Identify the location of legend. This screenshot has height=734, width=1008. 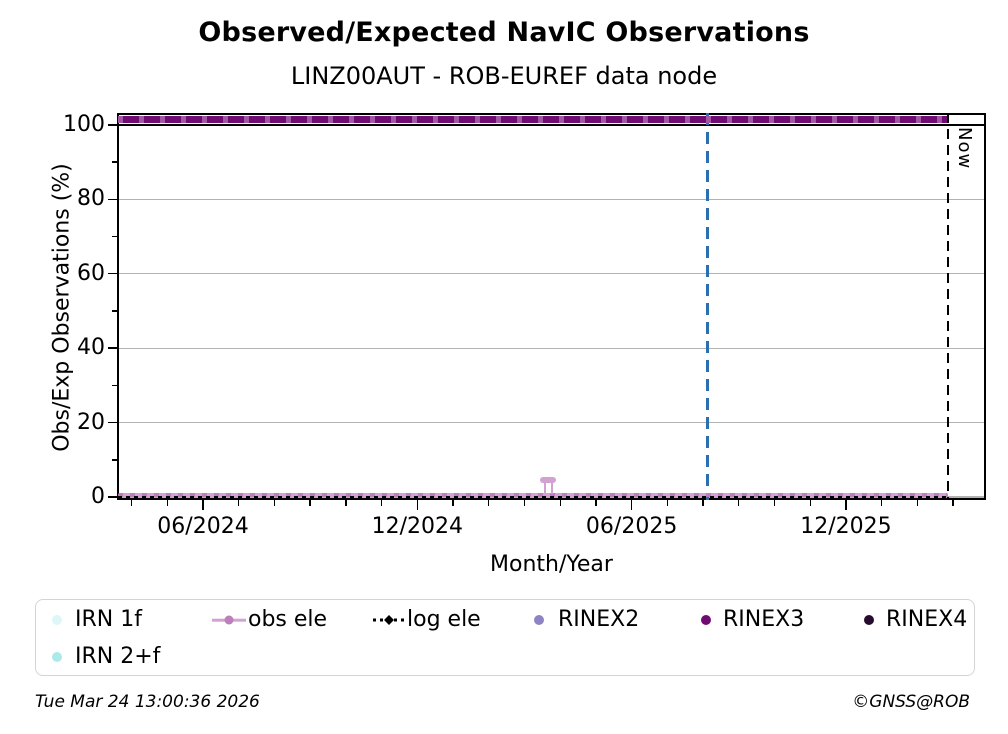
(505, 637).